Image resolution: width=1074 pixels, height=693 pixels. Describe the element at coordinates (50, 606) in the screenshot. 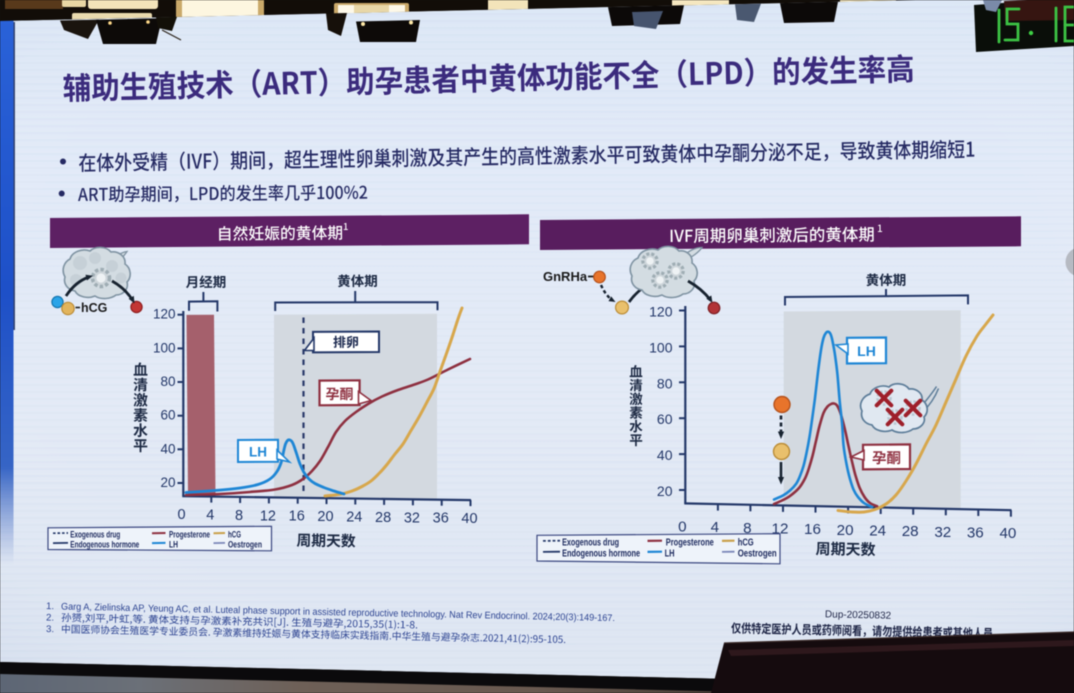

I see `svg-text: 1.` at that location.